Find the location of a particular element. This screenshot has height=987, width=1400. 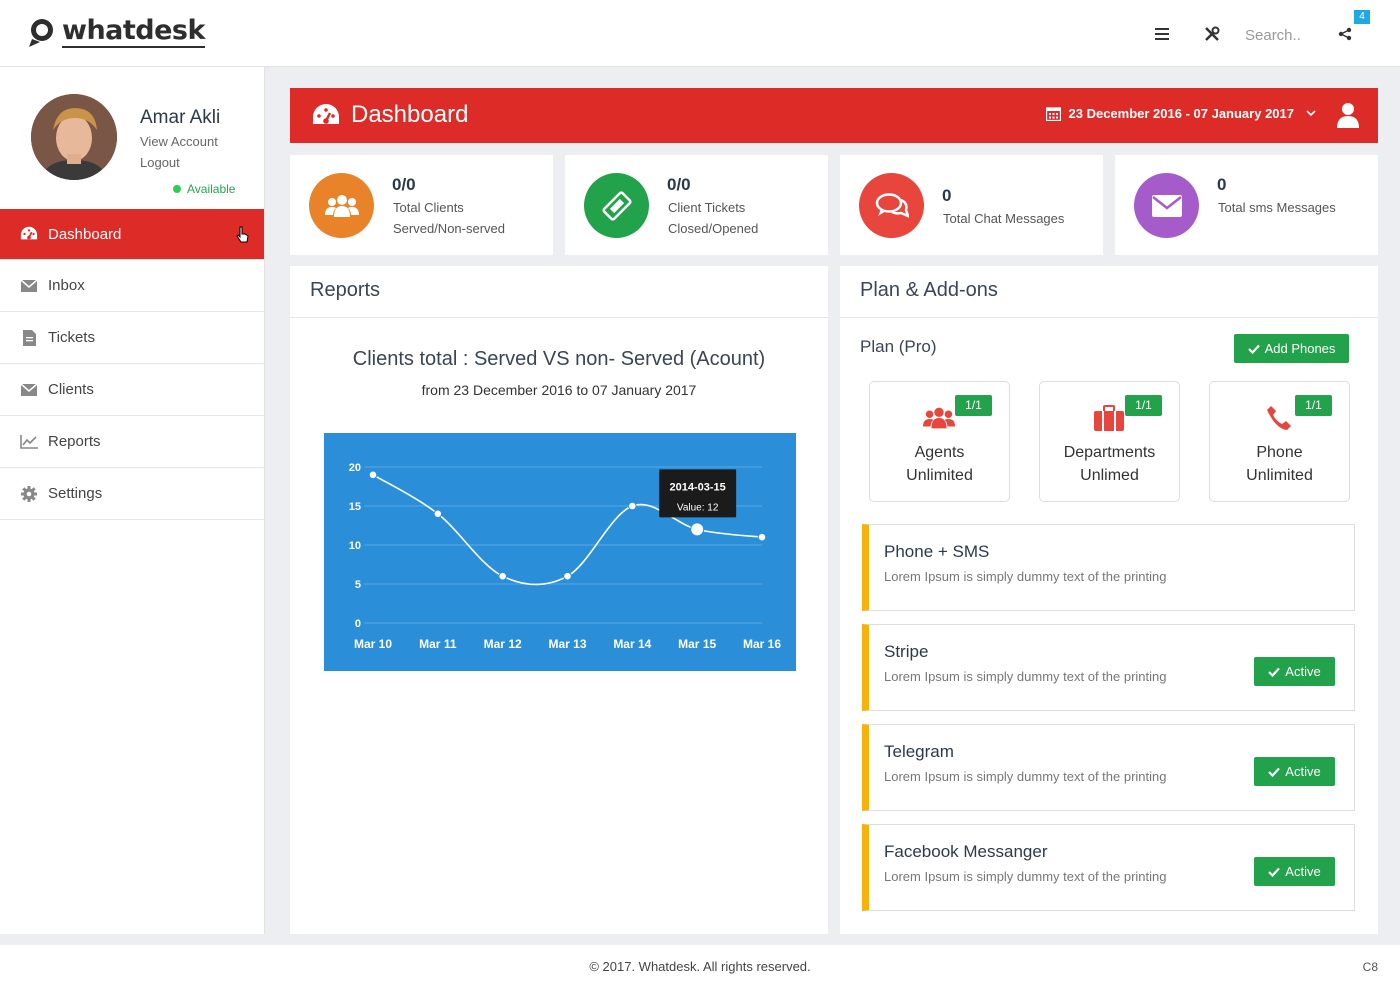

sidebar-item-settings: Settings is located at coordinates (132, 494).